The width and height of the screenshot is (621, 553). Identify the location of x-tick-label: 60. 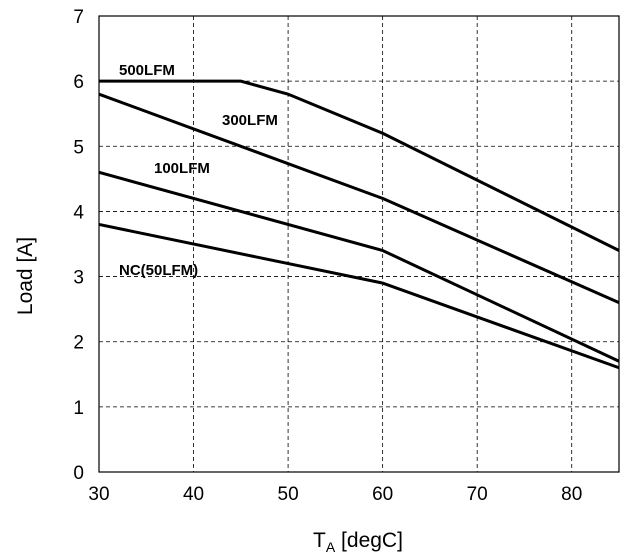
(382, 494).